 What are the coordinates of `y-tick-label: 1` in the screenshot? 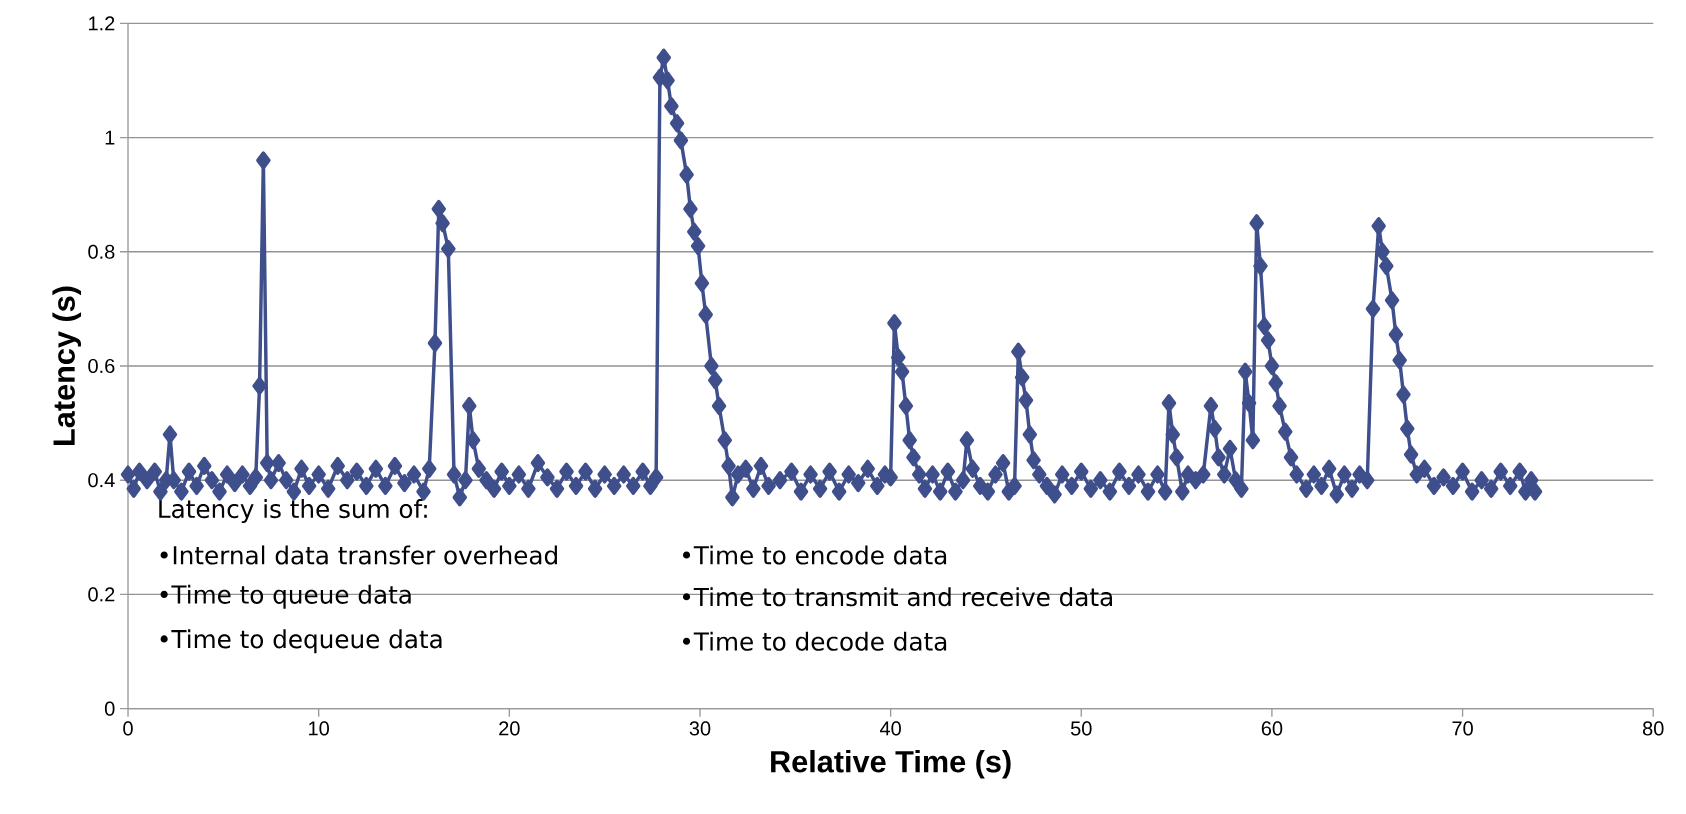 It's located at (110, 137).